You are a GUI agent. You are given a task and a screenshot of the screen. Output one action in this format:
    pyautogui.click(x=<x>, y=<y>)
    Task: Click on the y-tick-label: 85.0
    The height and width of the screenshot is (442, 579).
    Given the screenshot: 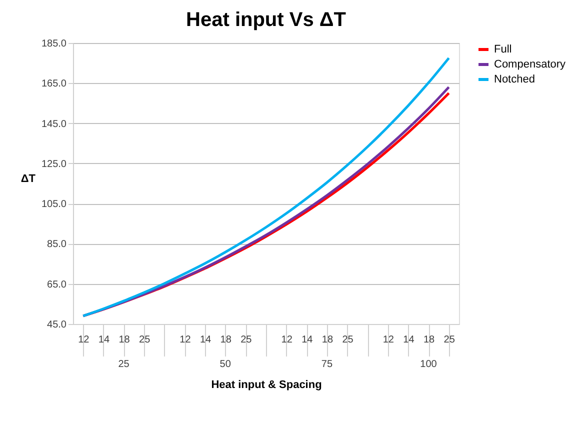 What is the action you would take?
    pyautogui.click(x=57, y=244)
    